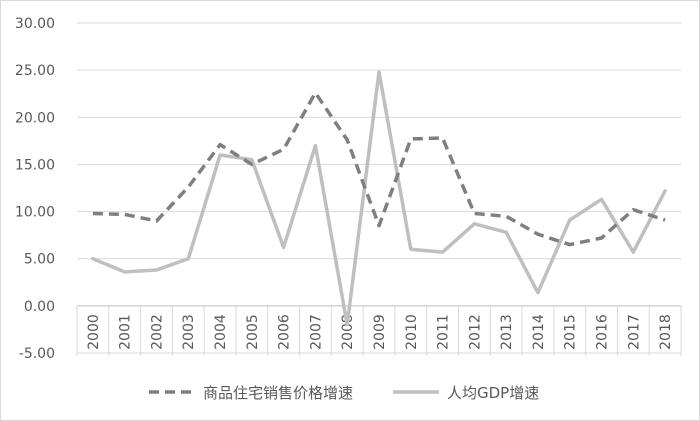 Image resolution: width=700 pixels, height=421 pixels. I want to click on x-tick-label: 2005, so click(253, 332).